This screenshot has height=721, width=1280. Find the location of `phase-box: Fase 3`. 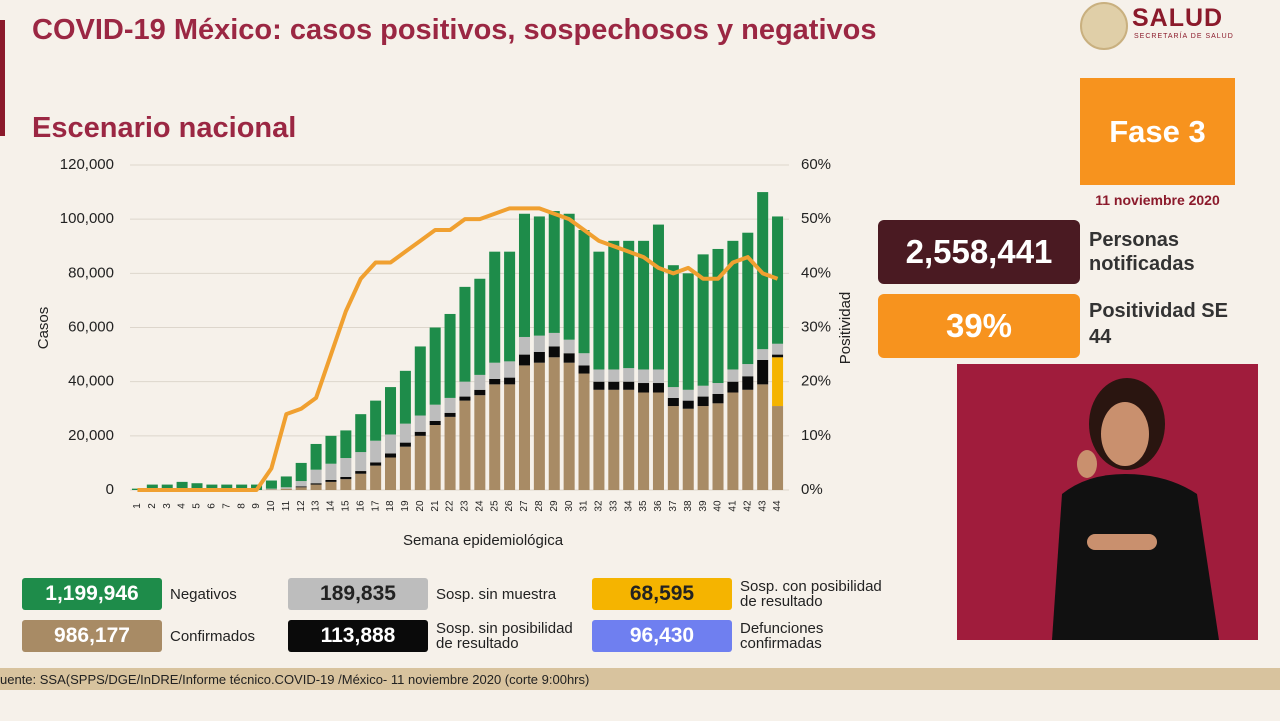

phase-box: Fase 3 is located at coordinates (1157, 131).